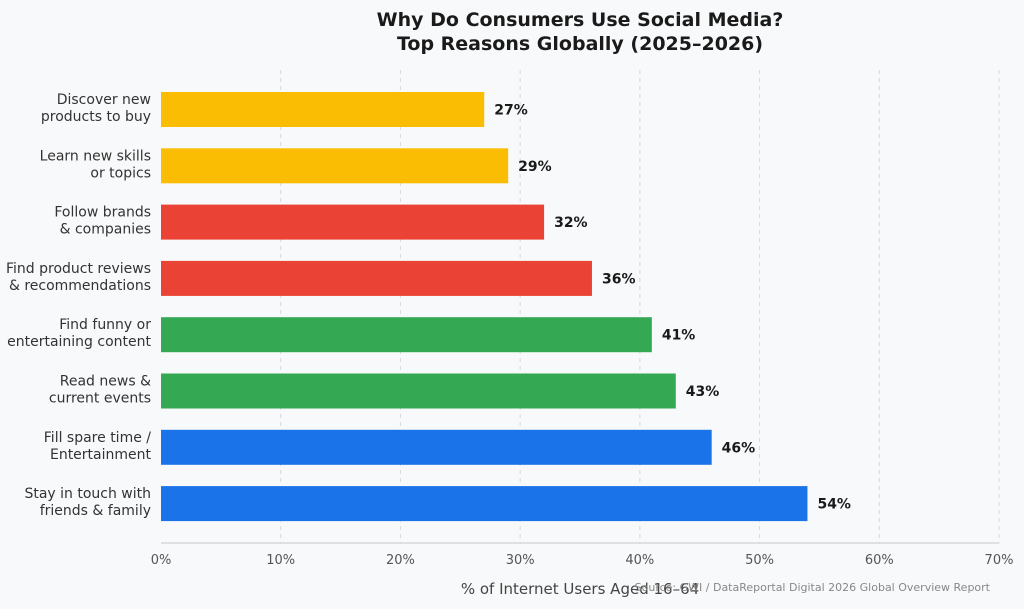 This screenshot has height=609, width=1024. I want to click on value-label: 27%, so click(511, 111).